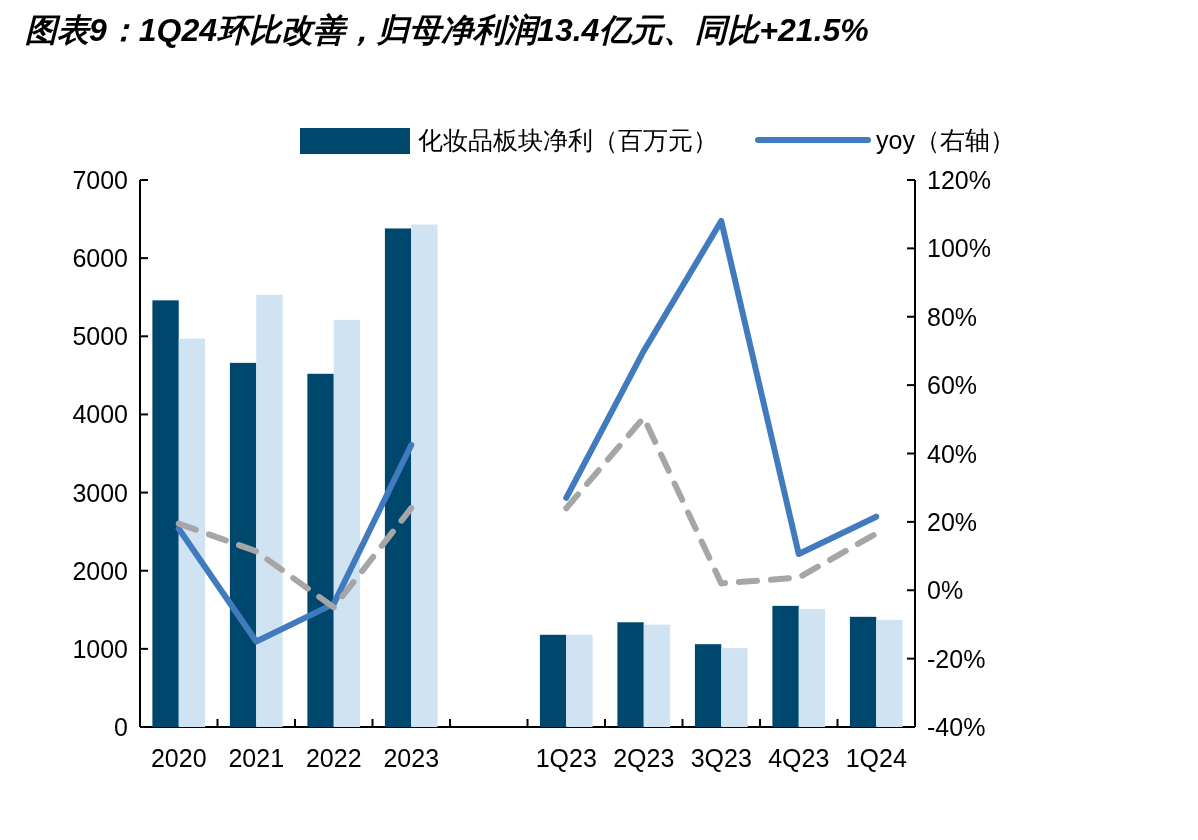  What do you see at coordinates (945, 140) in the screenshot?
I see `legend-label: yoy（右轴）` at bounding box center [945, 140].